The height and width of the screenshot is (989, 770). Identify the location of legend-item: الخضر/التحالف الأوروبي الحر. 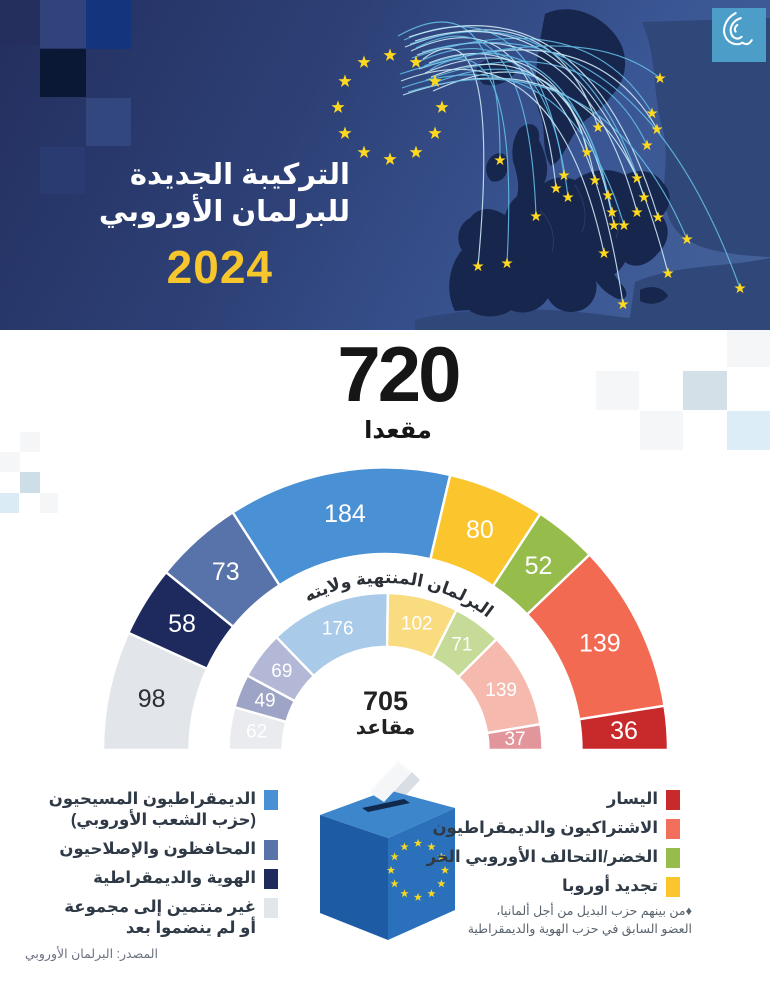
(553, 857).